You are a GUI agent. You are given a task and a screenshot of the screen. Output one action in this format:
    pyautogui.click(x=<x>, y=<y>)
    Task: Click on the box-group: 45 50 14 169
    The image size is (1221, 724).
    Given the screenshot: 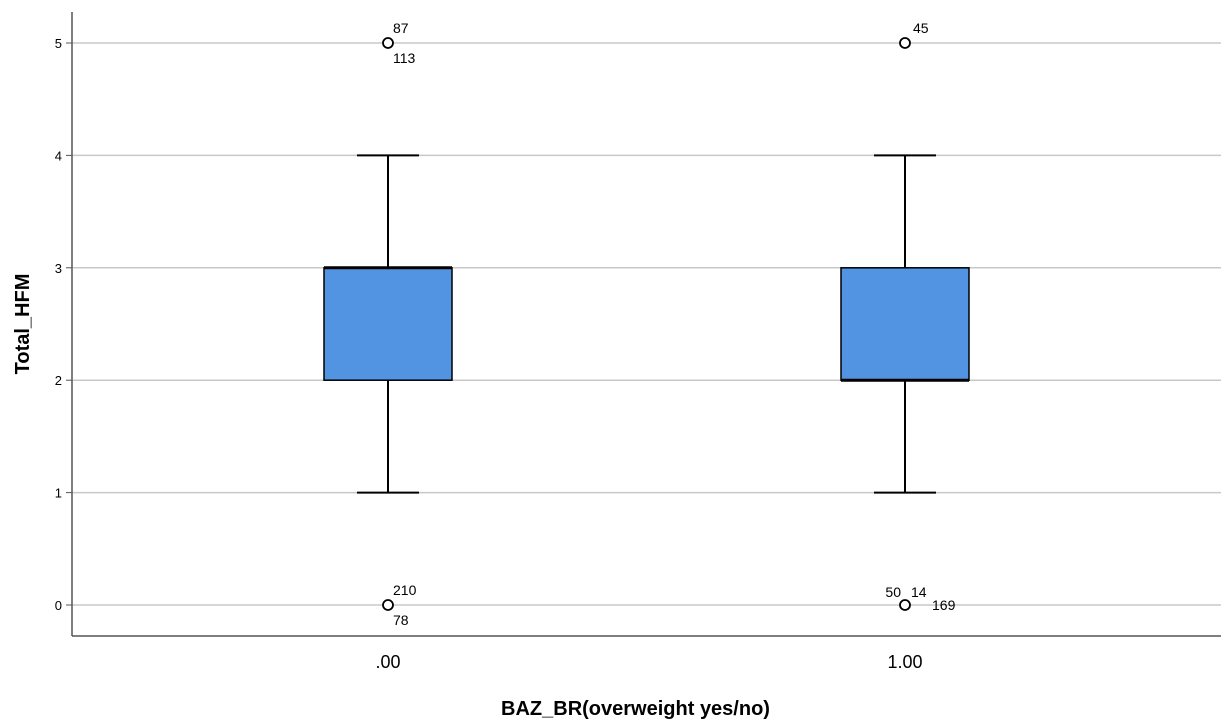 What is the action you would take?
    pyautogui.click(x=905, y=316)
    